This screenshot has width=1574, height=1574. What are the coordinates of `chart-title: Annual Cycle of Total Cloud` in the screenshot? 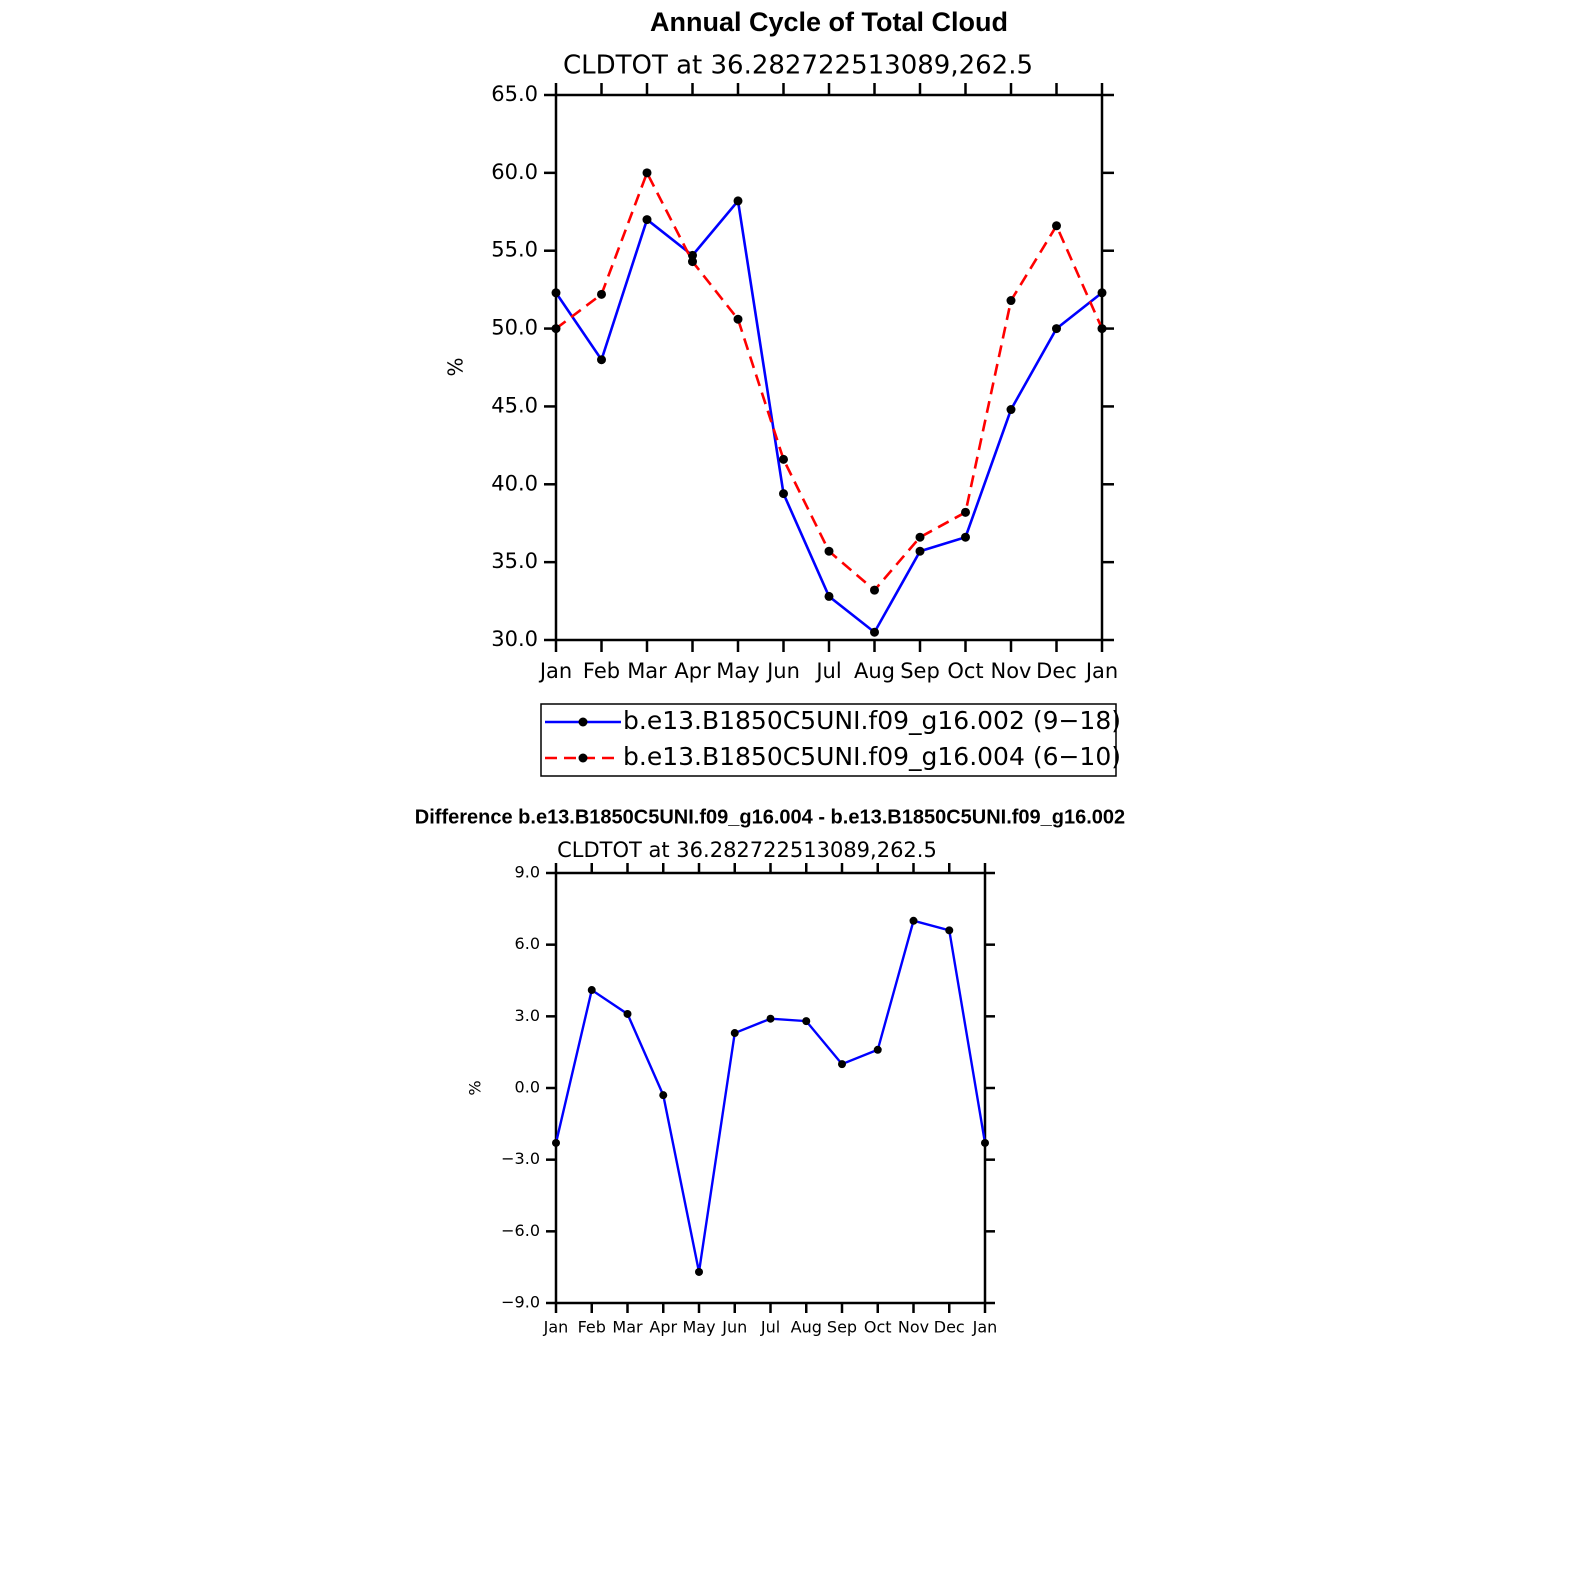 It's located at (829, 22).